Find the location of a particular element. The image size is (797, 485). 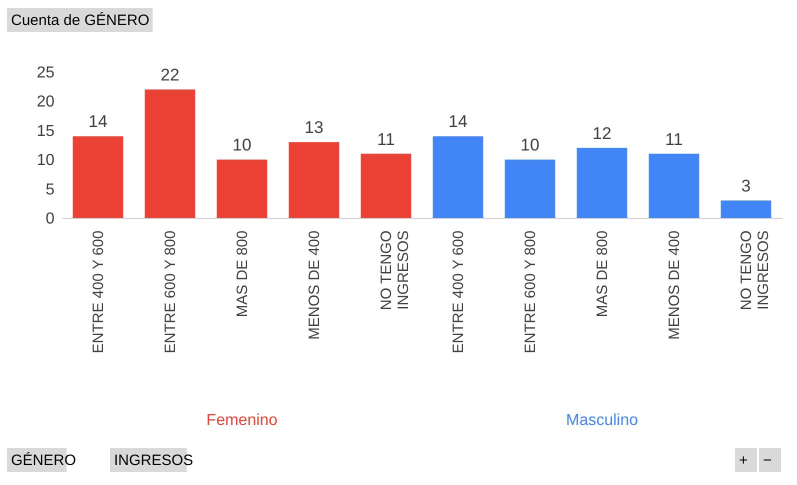

y-tick-label: 0 is located at coordinates (50, 219).